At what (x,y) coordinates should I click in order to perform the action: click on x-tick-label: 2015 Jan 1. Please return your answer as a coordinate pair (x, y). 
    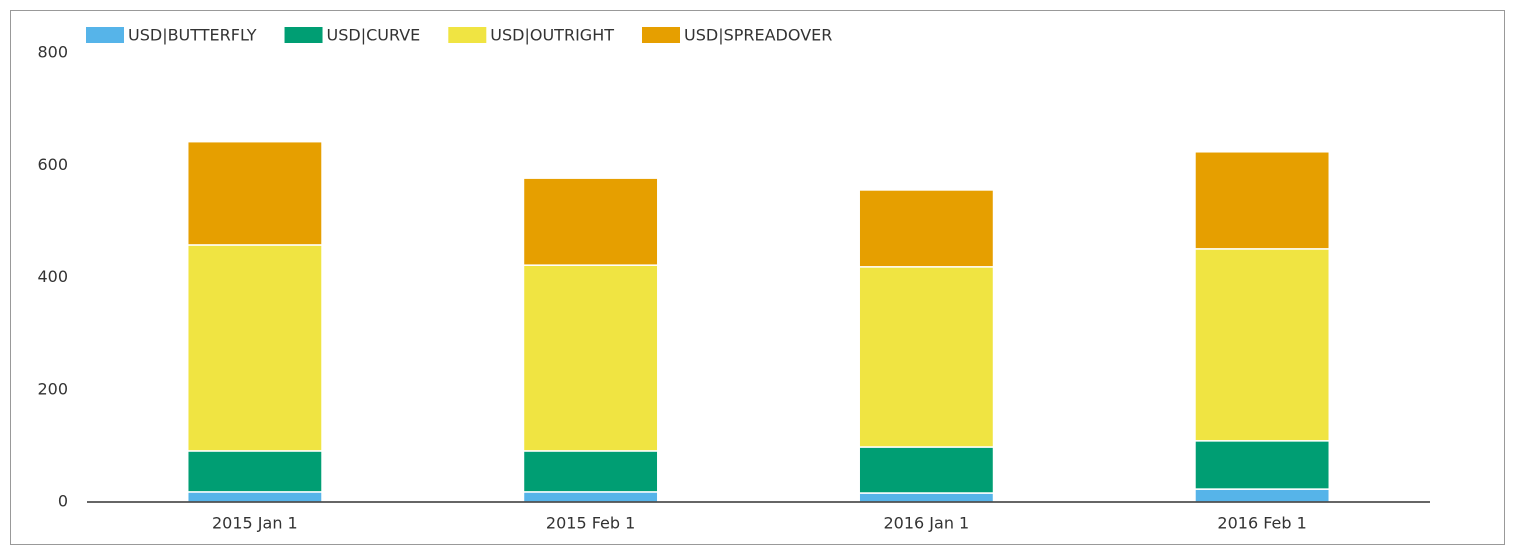
    Looking at the image, I should click on (255, 523).